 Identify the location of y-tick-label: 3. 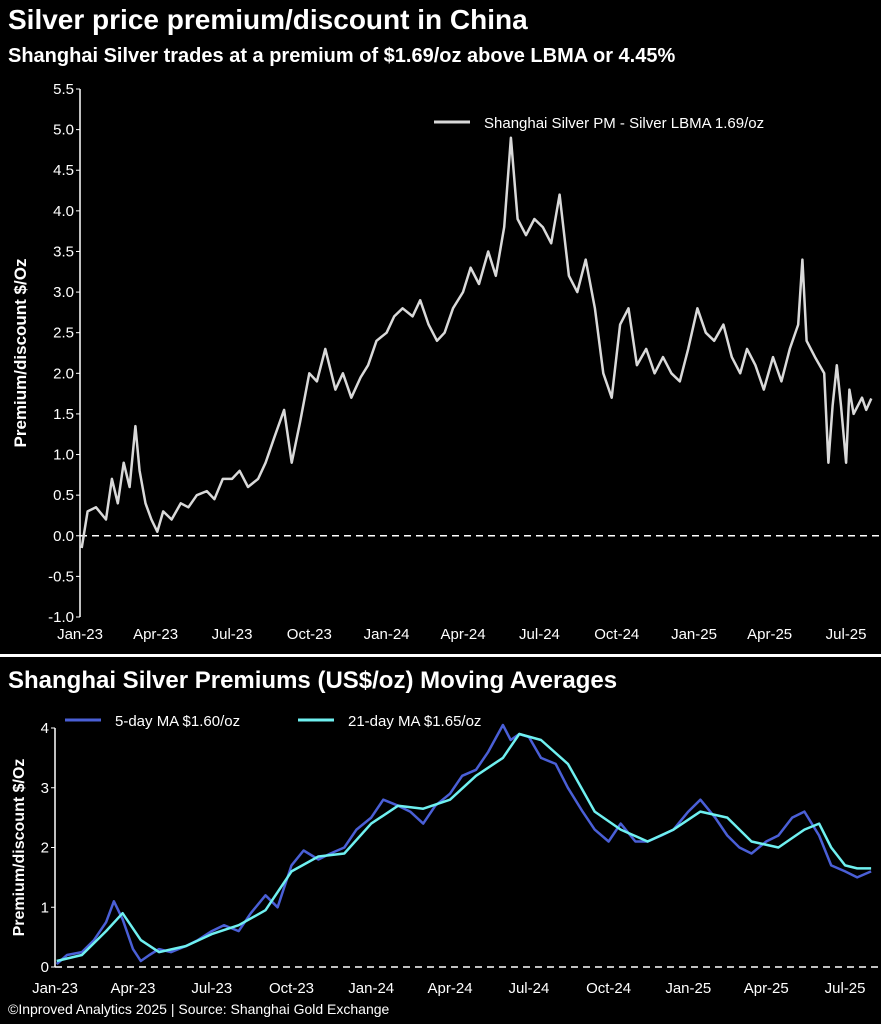
(45, 788).